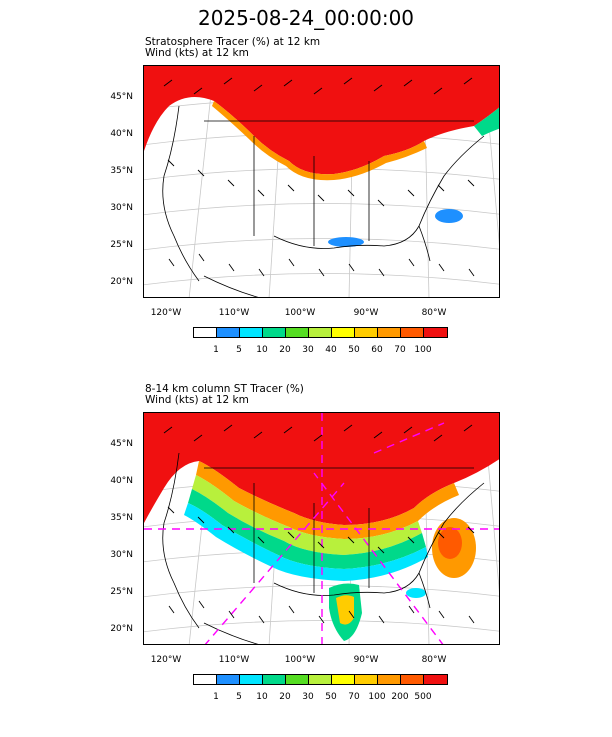 The width and height of the screenshot is (612, 737). What do you see at coordinates (400, 697) in the screenshot?
I see `panel2-colorbar-label: 200` at bounding box center [400, 697].